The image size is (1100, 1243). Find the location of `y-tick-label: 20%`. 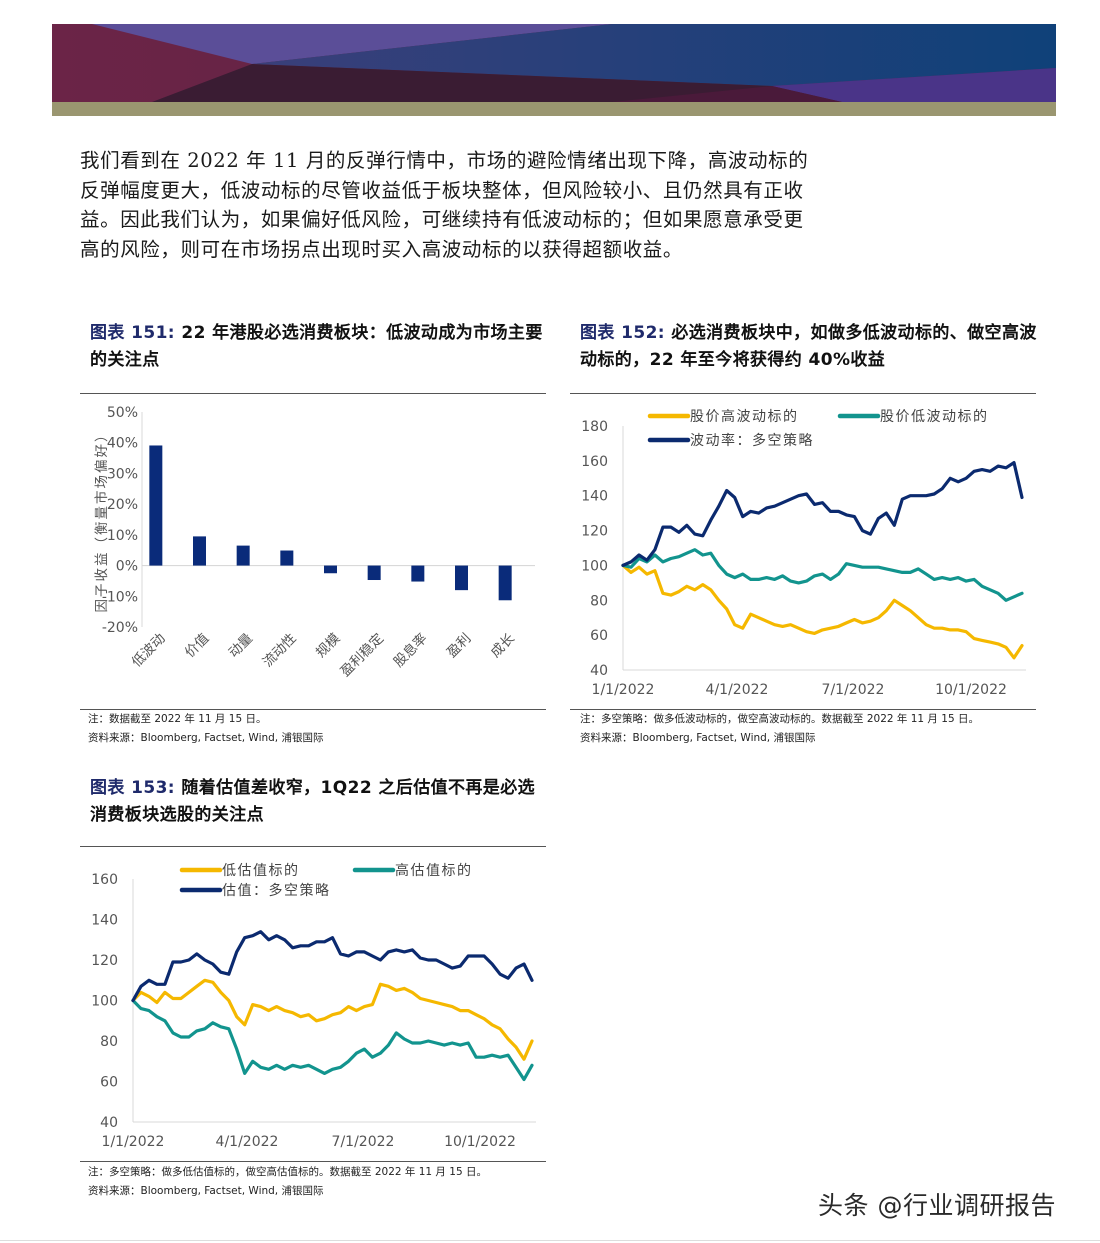

y-tick-label: 20% is located at coordinates (122, 505).